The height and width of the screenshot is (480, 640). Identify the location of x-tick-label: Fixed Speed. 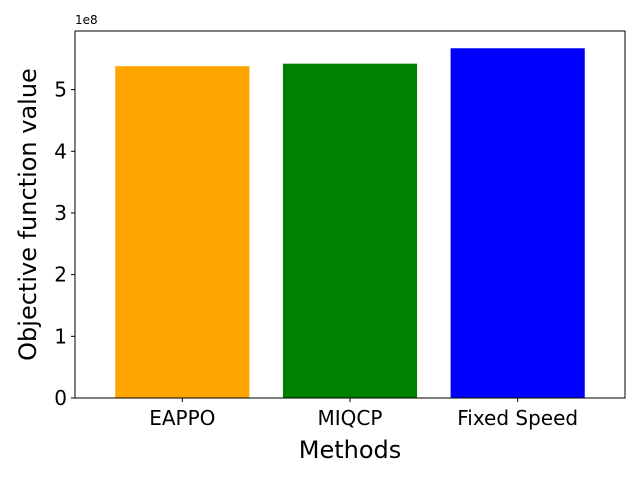
(517, 418).